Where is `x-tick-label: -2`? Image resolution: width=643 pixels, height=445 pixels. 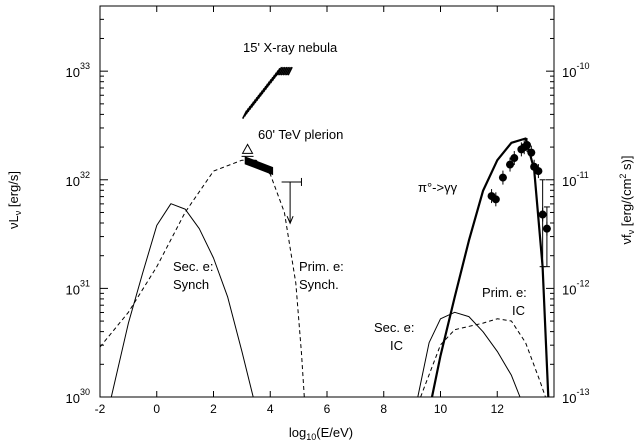 x-tick-label: -2 is located at coordinates (100, 409).